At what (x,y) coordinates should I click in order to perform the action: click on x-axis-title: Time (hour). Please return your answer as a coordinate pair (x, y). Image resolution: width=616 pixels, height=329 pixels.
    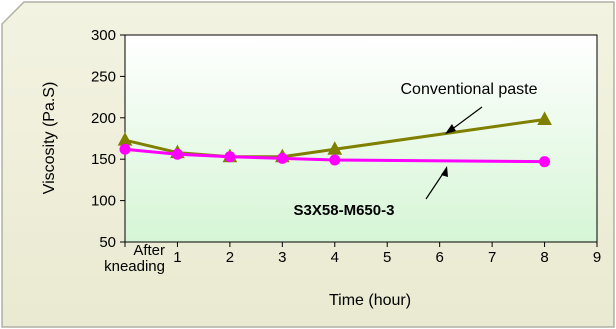
    Looking at the image, I should click on (370, 300).